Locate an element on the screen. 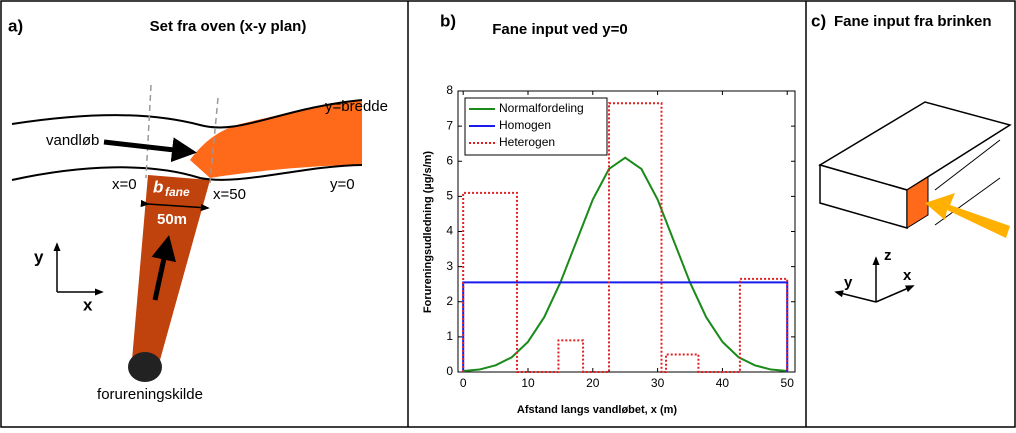 This screenshot has height=433, width=1016. label: 50m is located at coordinates (172, 219).